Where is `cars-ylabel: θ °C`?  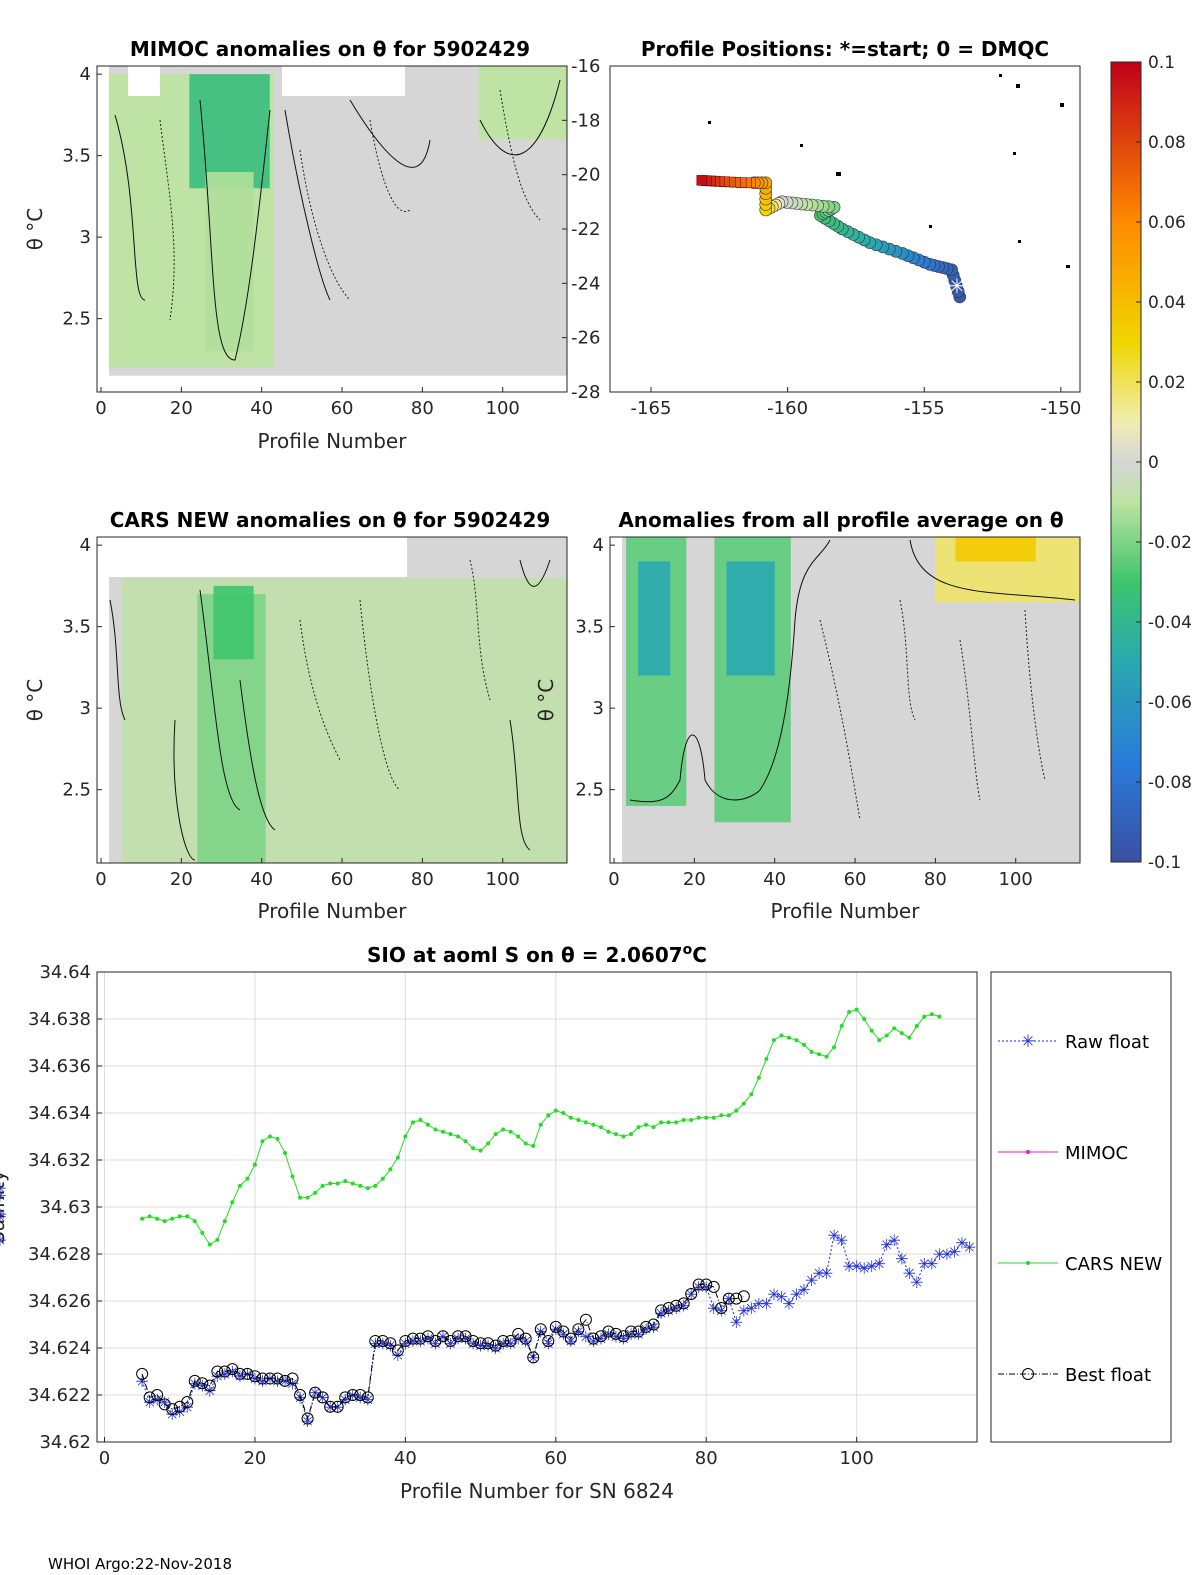 cars-ylabel: θ °C is located at coordinates (35, 700).